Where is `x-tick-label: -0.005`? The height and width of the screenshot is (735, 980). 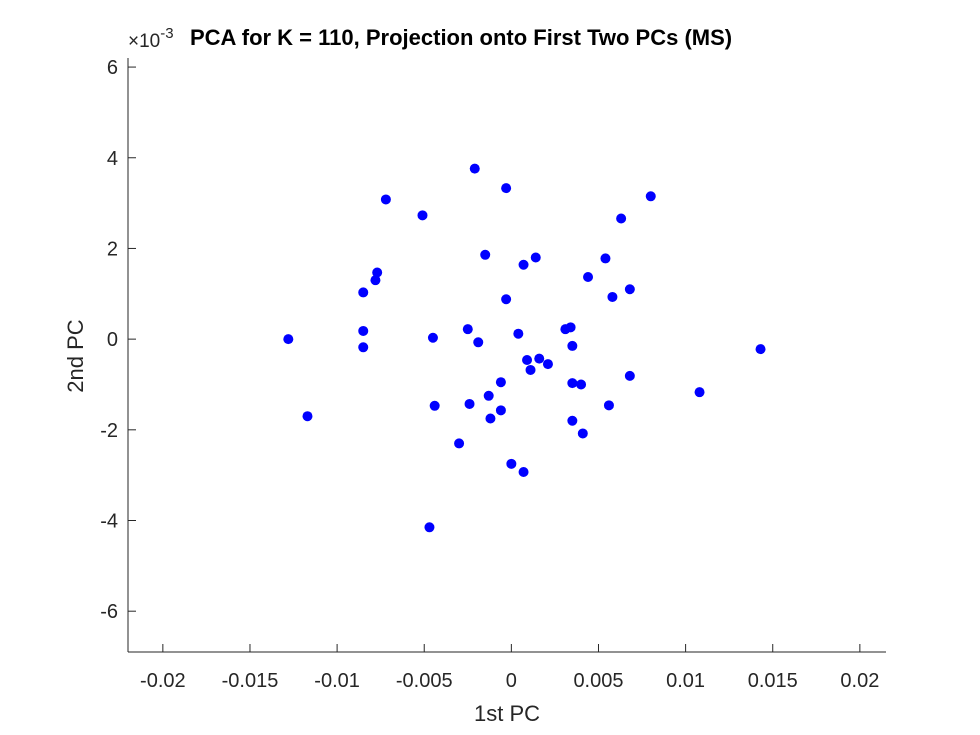 x-tick-label: -0.005 is located at coordinates (424, 681).